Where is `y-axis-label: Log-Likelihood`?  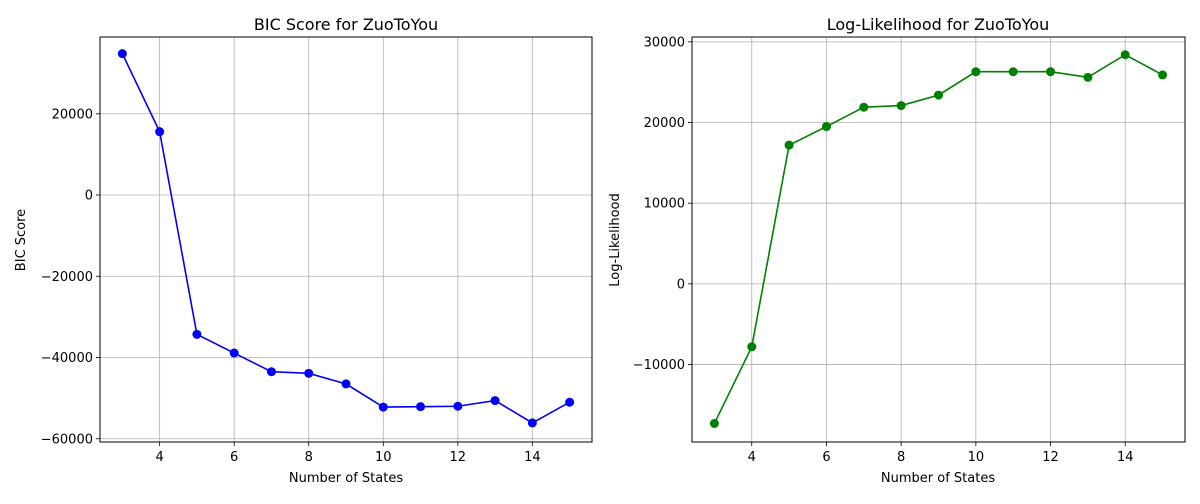 y-axis-label: Log-Likelihood is located at coordinates (615, 239).